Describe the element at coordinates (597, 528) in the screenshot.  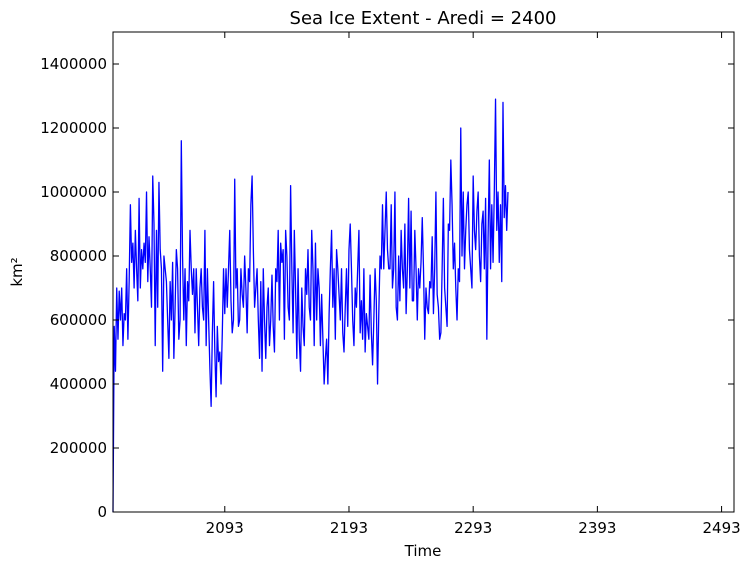
I see `x-tick-label: 2393` at that location.